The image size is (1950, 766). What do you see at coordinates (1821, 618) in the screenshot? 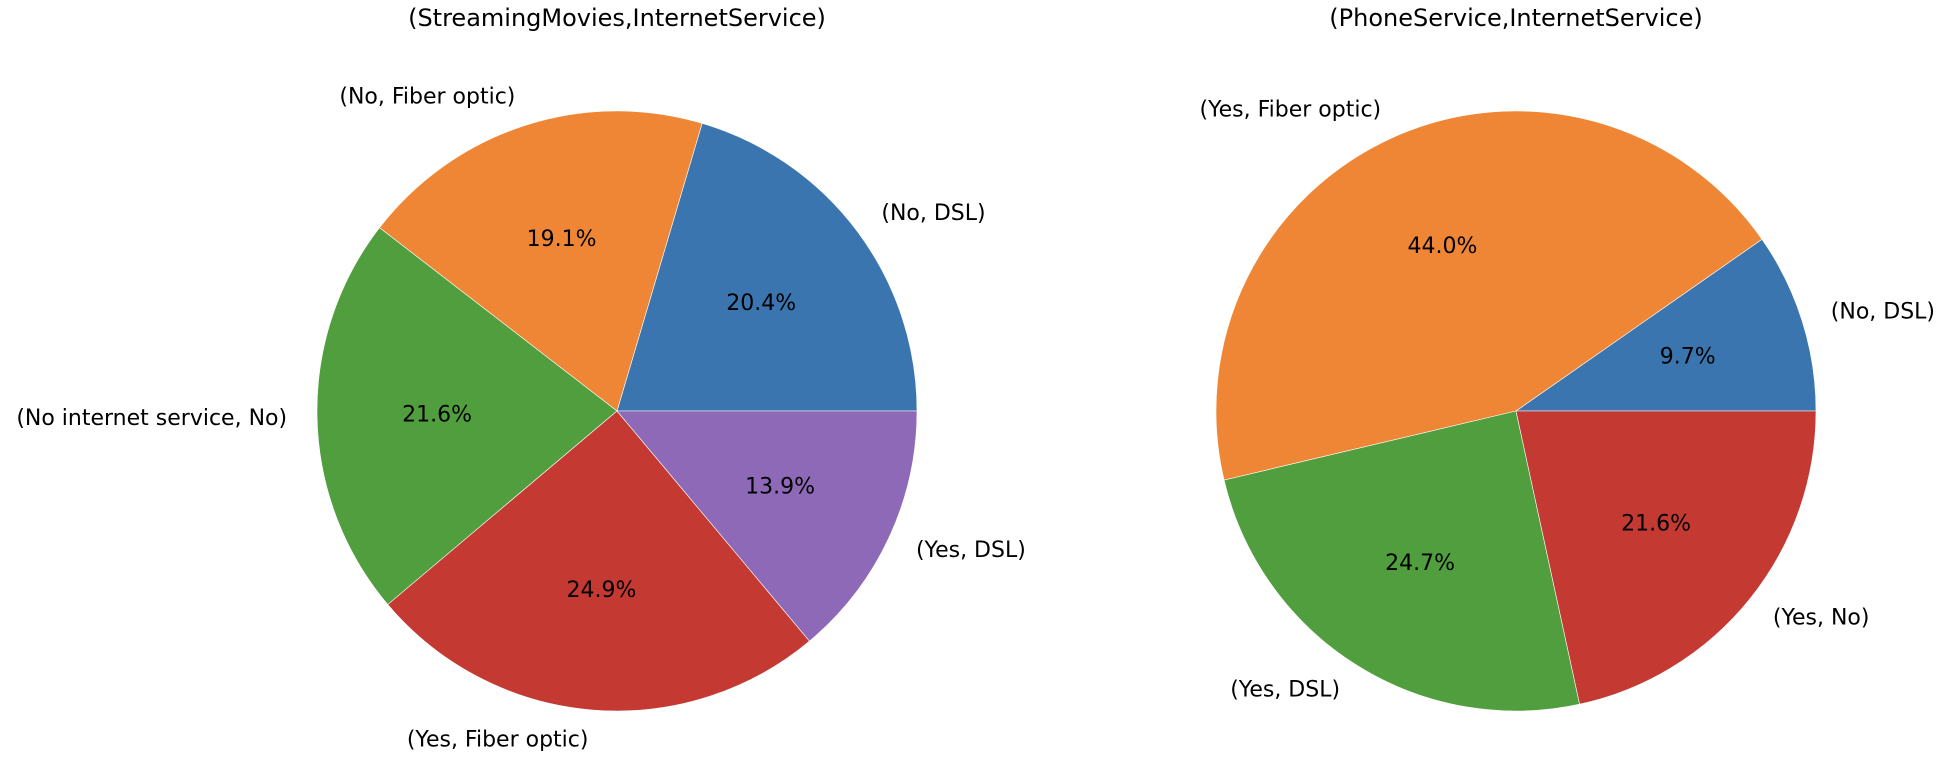
I see `slice-category-label: (Yes, No)` at bounding box center [1821, 618].